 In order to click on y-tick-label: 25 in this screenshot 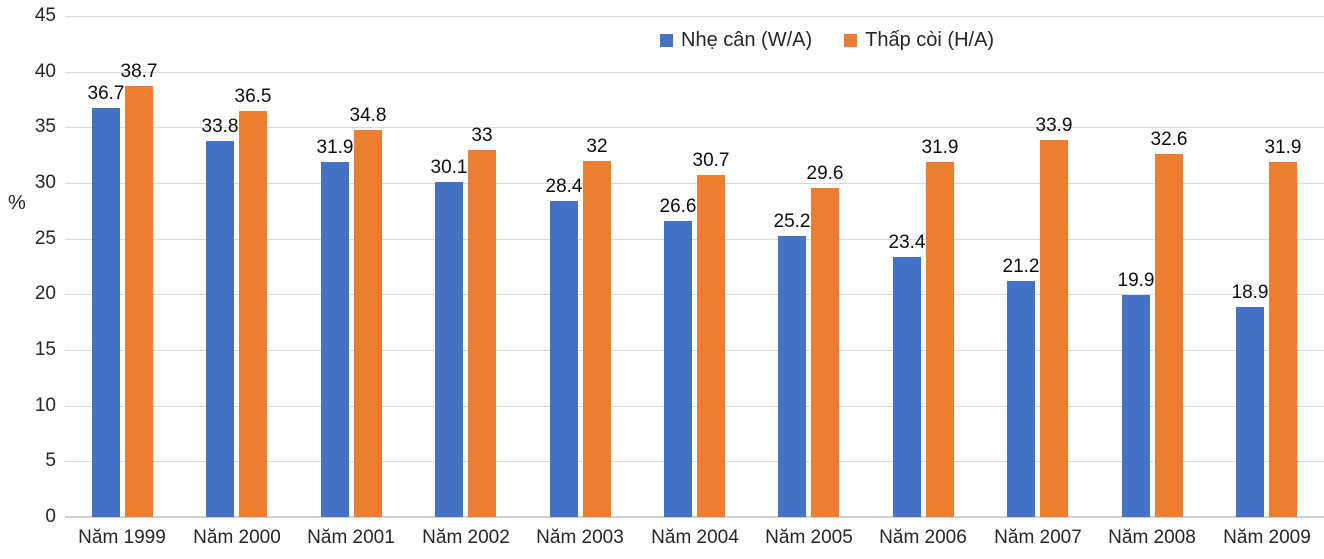, I will do `click(45, 238)`.